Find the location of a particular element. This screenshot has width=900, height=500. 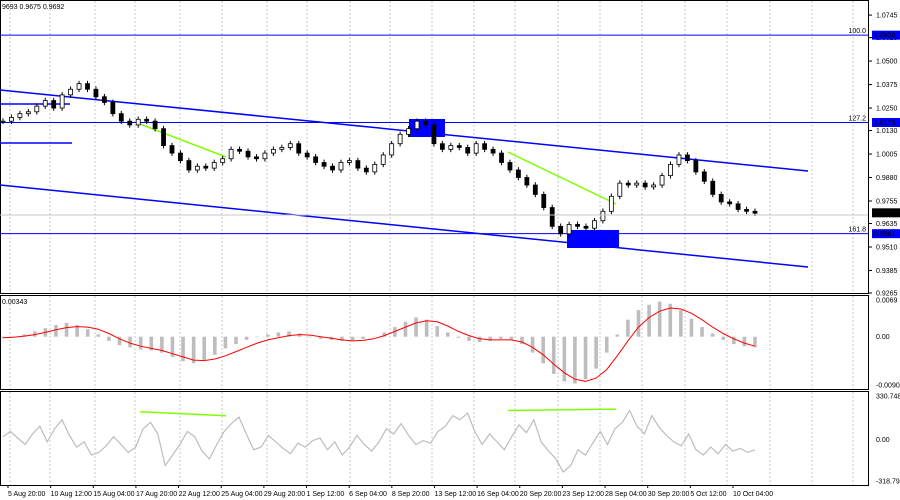

cci-panel is located at coordinates (379, 440).